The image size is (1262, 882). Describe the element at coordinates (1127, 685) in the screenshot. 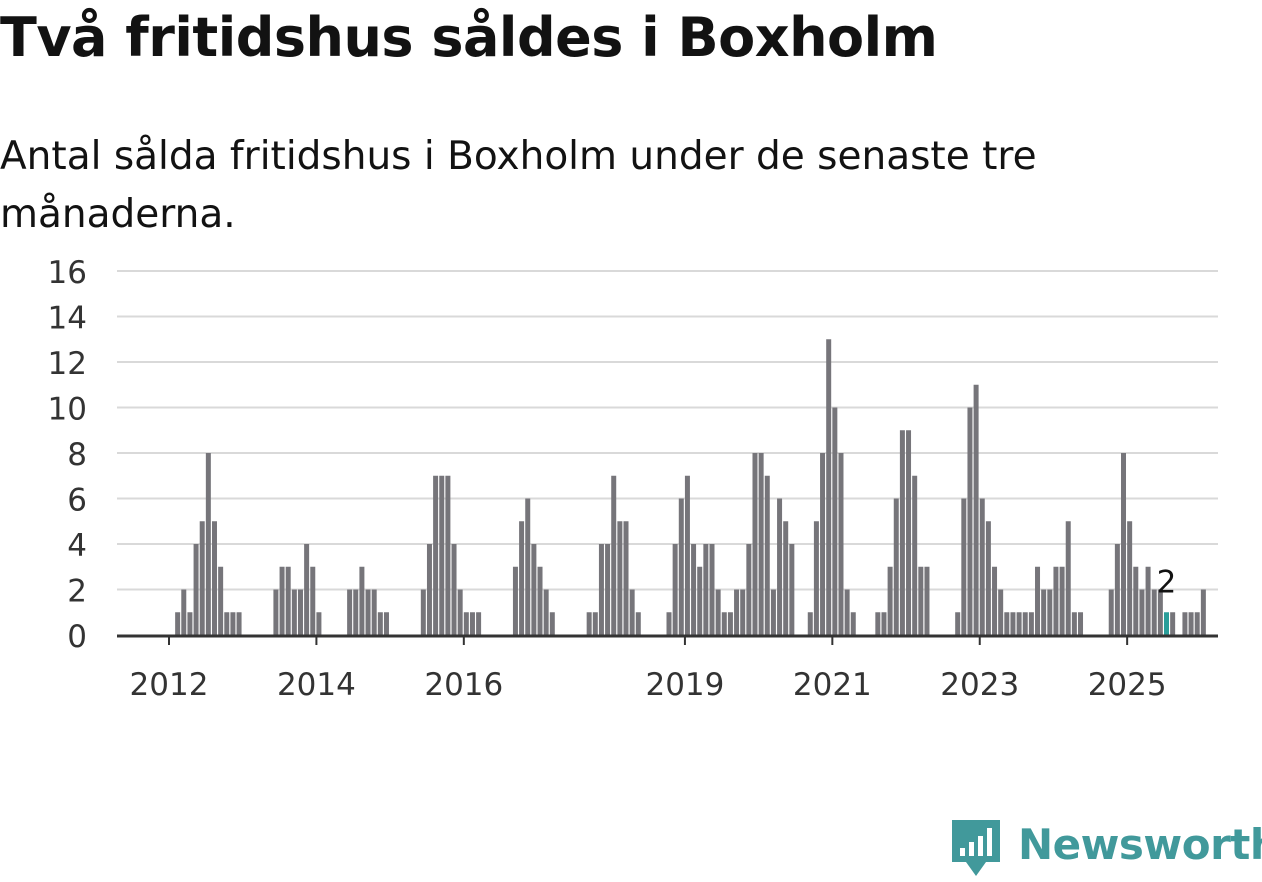

I see `x-tick-label: 2025` at that location.